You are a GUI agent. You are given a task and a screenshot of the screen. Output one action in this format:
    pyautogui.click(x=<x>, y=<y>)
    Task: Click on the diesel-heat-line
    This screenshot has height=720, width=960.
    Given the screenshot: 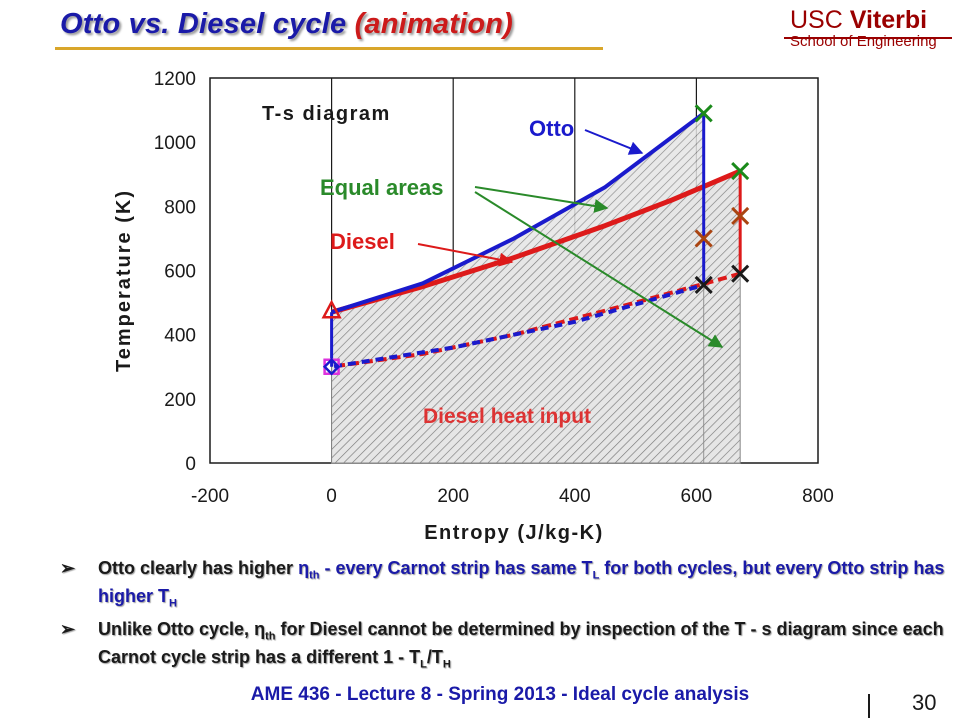 What is the action you would take?
    pyautogui.click(x=536, y=241)
    